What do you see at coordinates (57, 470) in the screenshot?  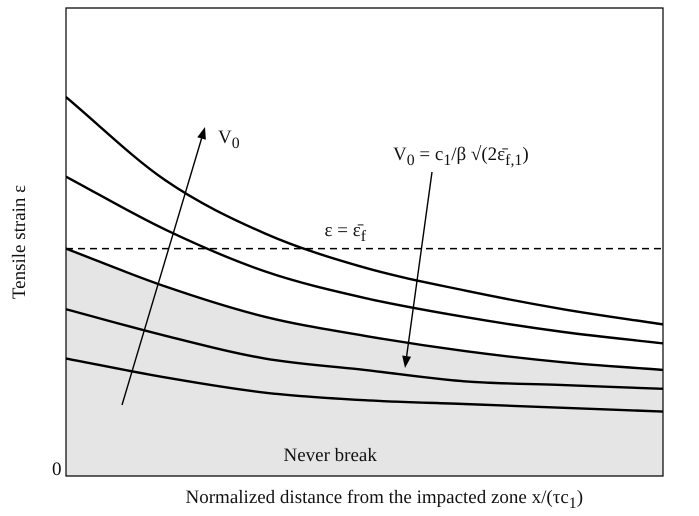 I see `text: 0` at bounding box center [57, 470].